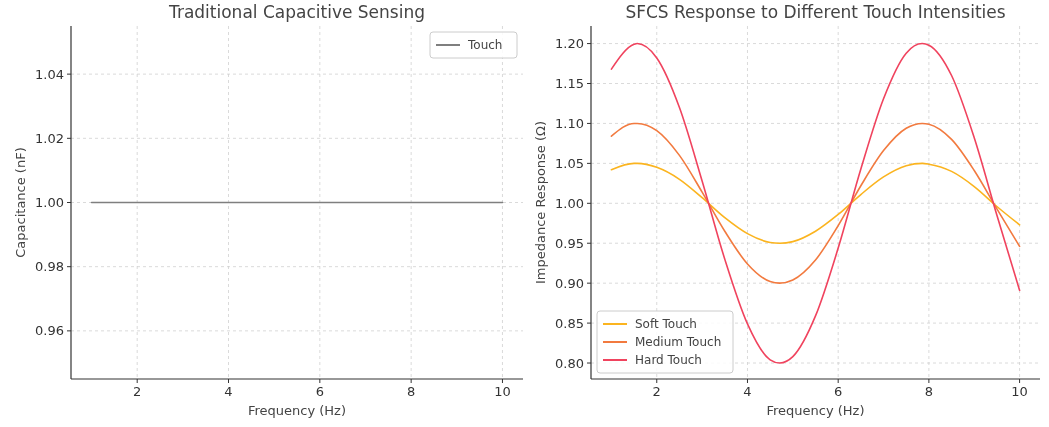  What do you see at coordinates (49, 267) in the screenshot?
I see `y-tick-label: 0.98` at bounding box center [49, 267].